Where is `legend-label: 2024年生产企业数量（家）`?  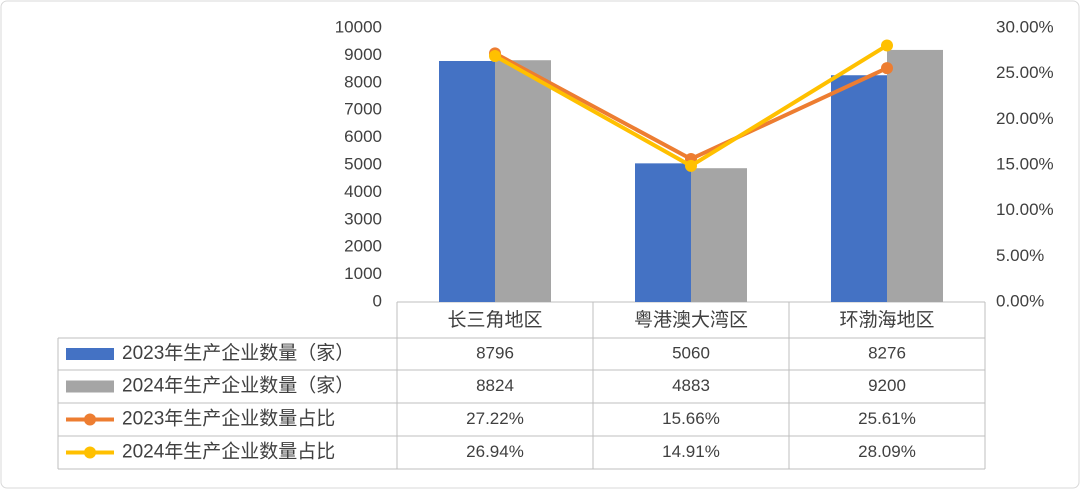 legend-label: 2024年生产企业数量（家） is located at coordinates (238, 386).